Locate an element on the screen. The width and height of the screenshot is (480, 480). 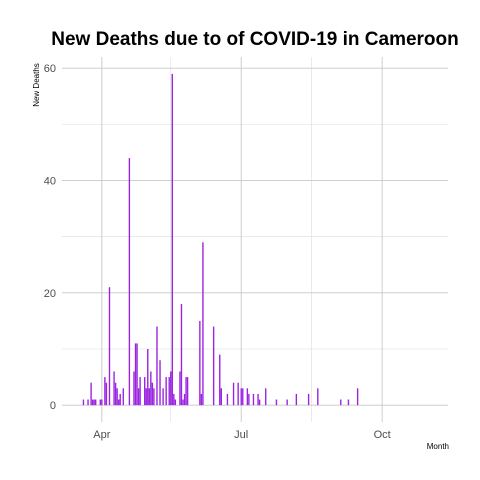
x-tick-label: Apr is located at coordinates (101, 435).